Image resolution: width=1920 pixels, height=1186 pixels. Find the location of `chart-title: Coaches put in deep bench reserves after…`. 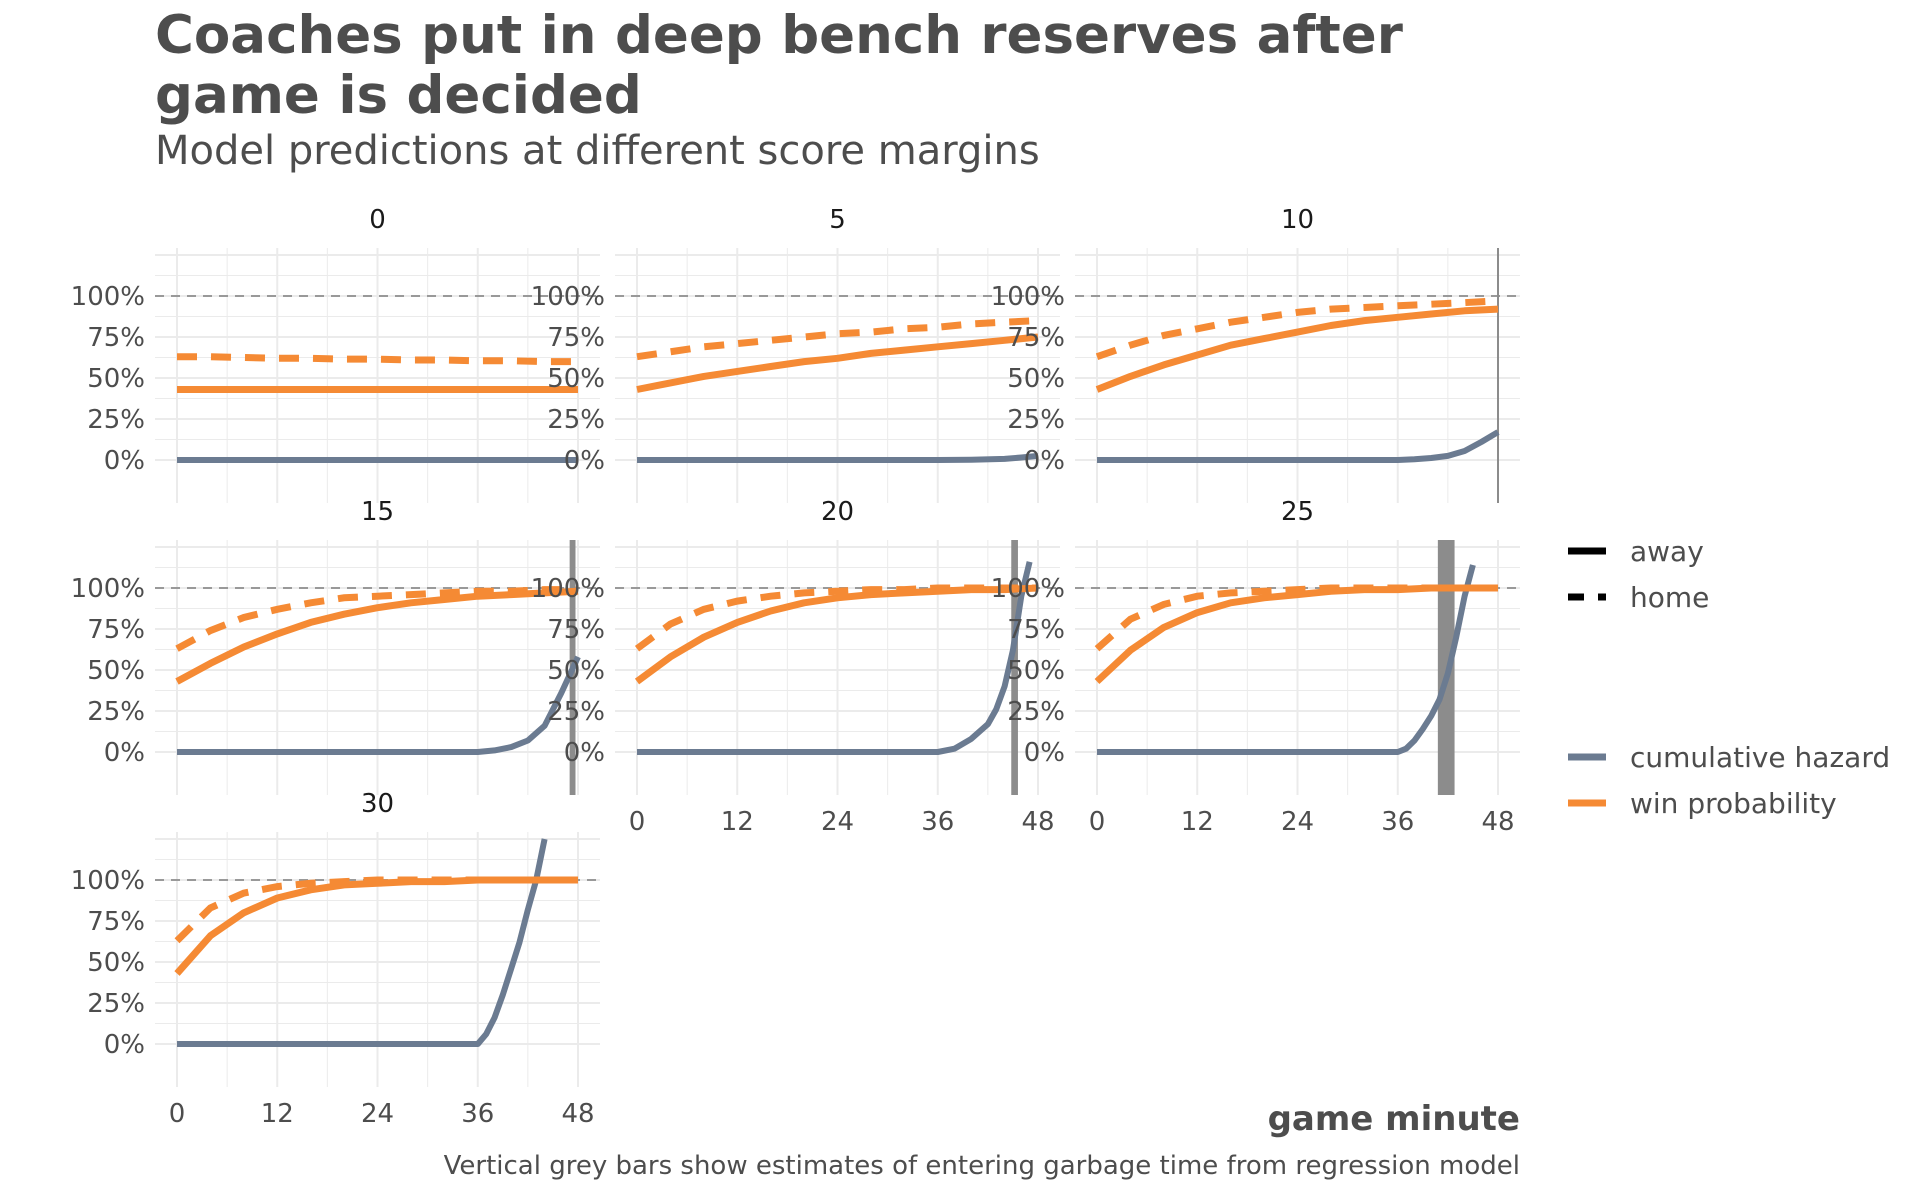

chart-title: Coaches put in deep bench reserves after… is located at coordinates (779, 65).